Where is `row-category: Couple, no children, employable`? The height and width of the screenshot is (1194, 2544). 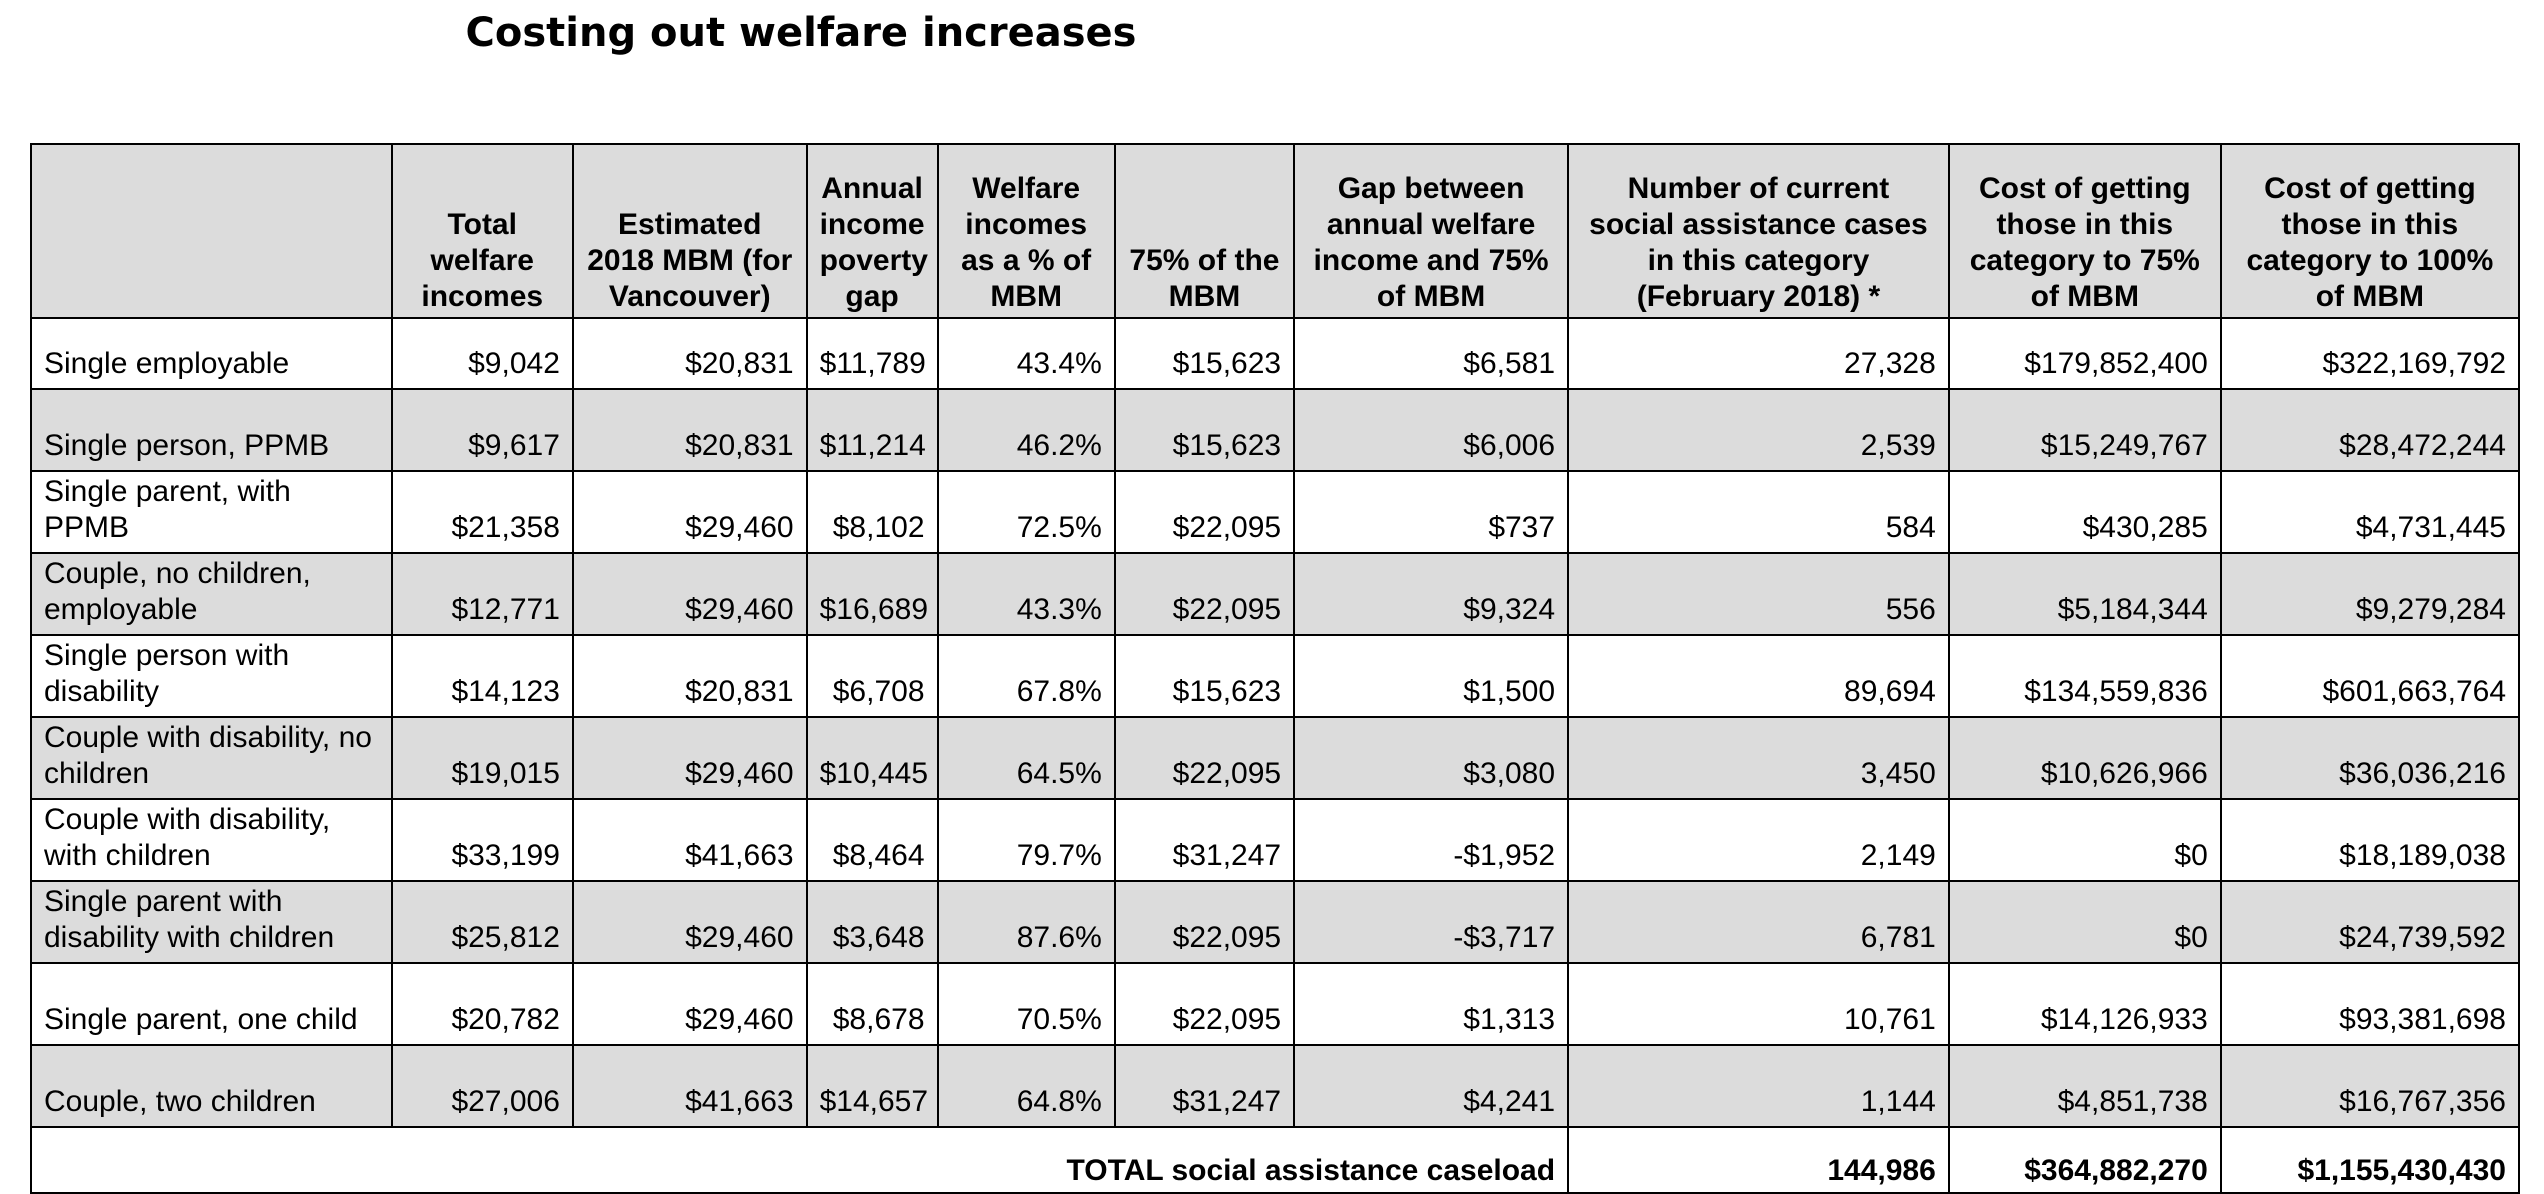 row-category: Couple, no children, employable is located at coordinates (211, 594).